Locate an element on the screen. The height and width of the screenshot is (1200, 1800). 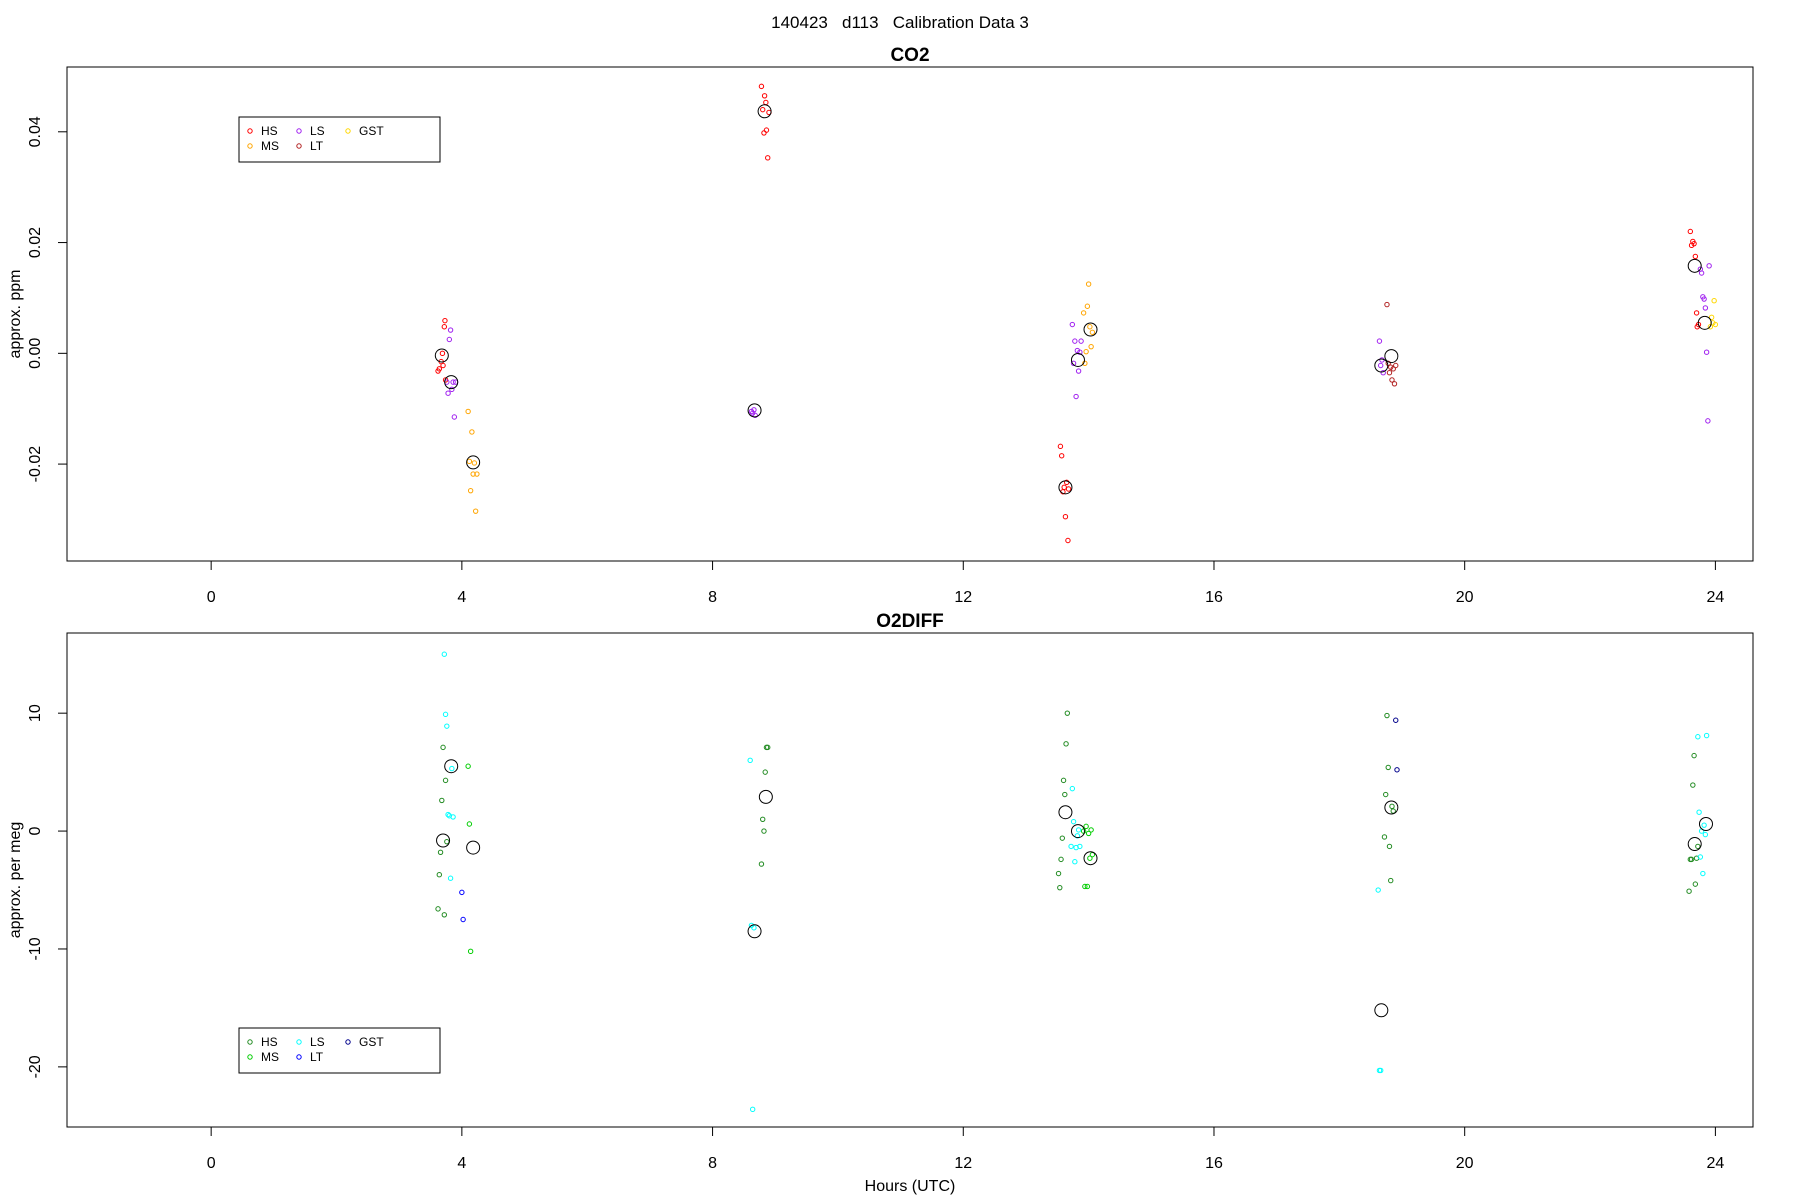
o2diff-x-tick-label: 20 is located at coordinates (1465, 1163).